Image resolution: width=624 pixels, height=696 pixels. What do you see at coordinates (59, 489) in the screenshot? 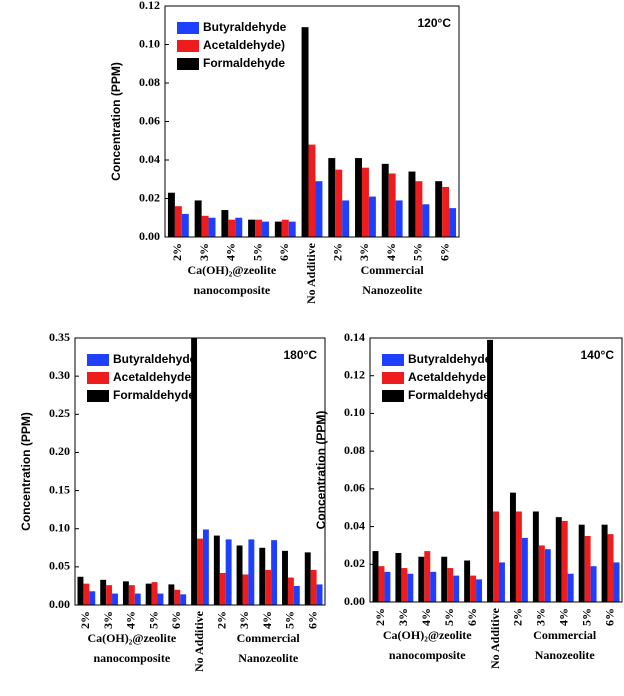
I see `y-tick-label: 0.15` at bounding box center [59, 489].